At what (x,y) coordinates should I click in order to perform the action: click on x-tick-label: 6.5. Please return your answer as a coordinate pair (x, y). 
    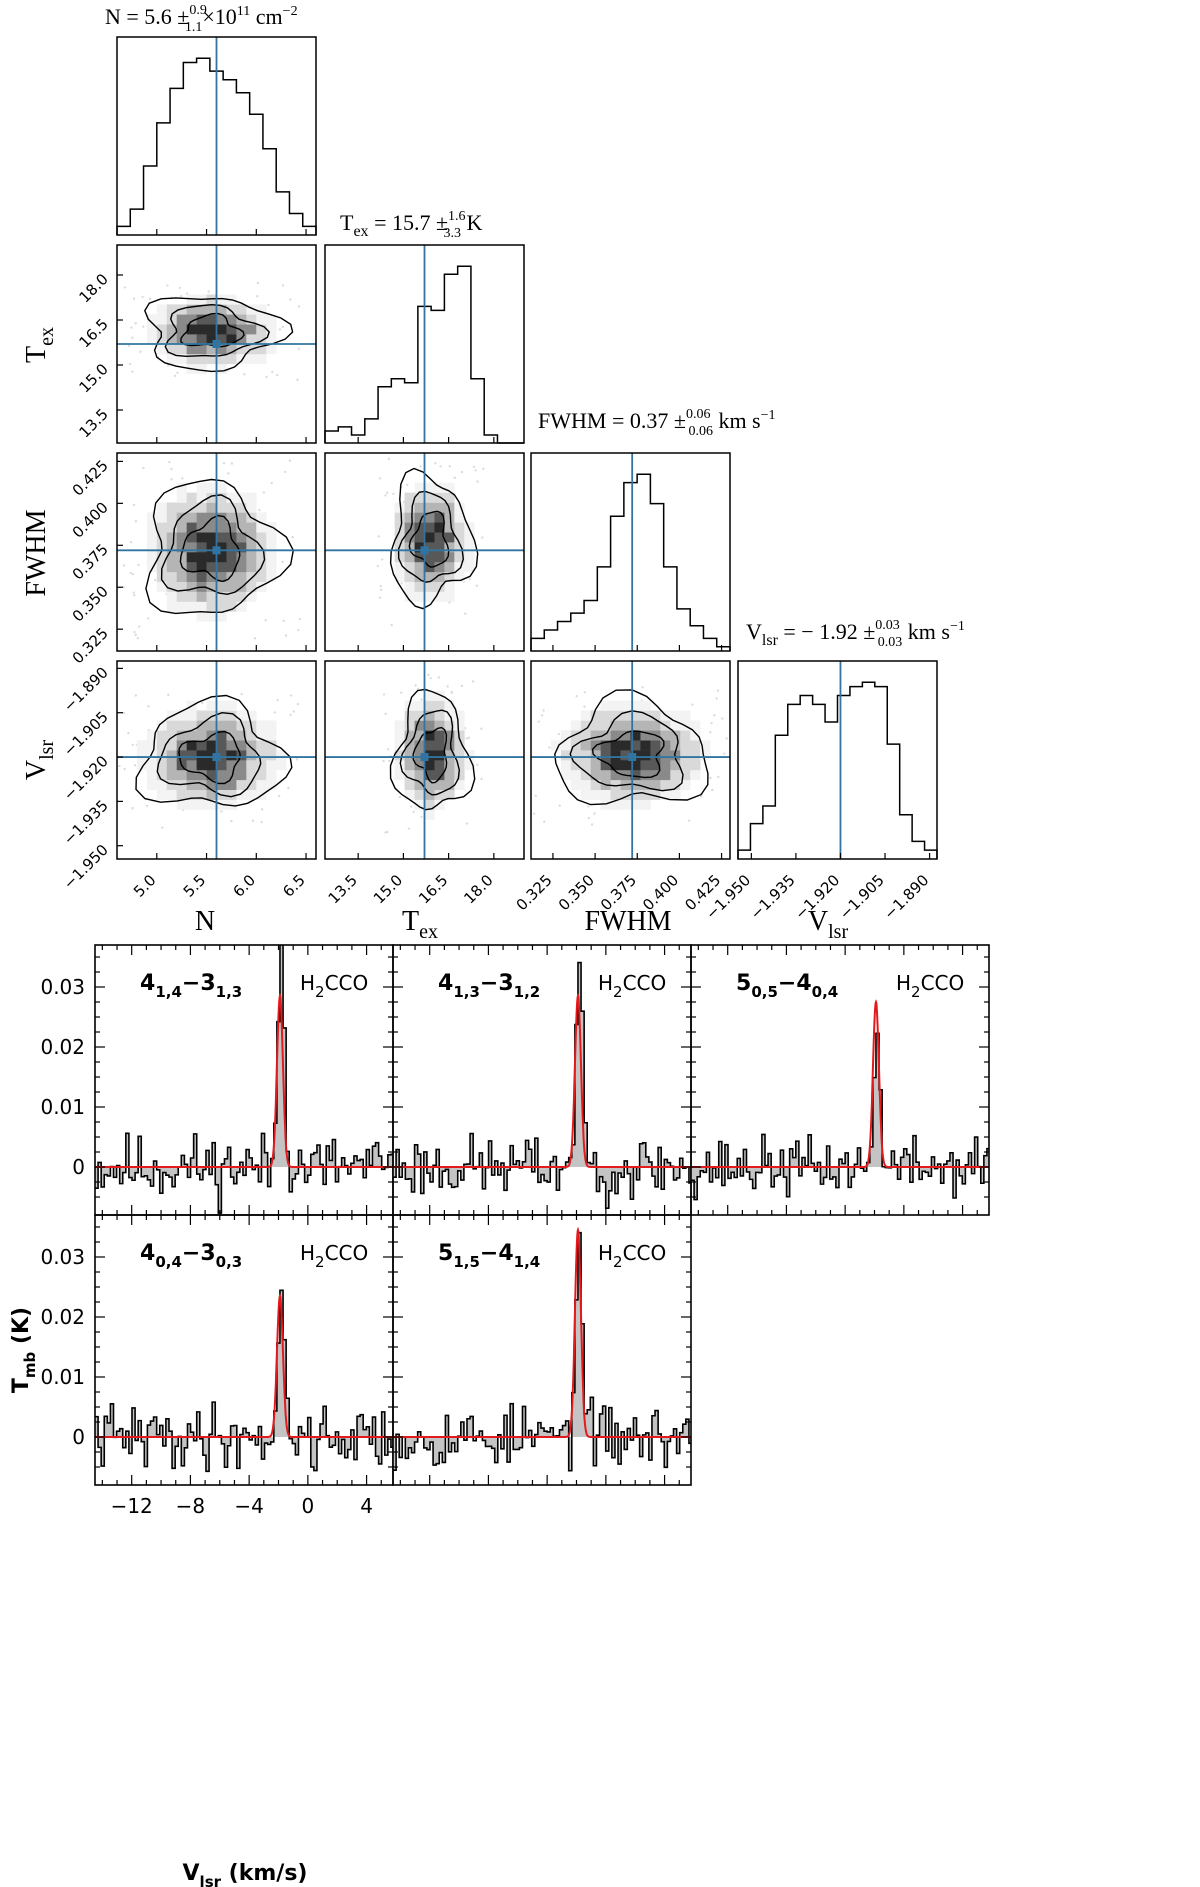
    Looking at the image, I should click on (294, 886).